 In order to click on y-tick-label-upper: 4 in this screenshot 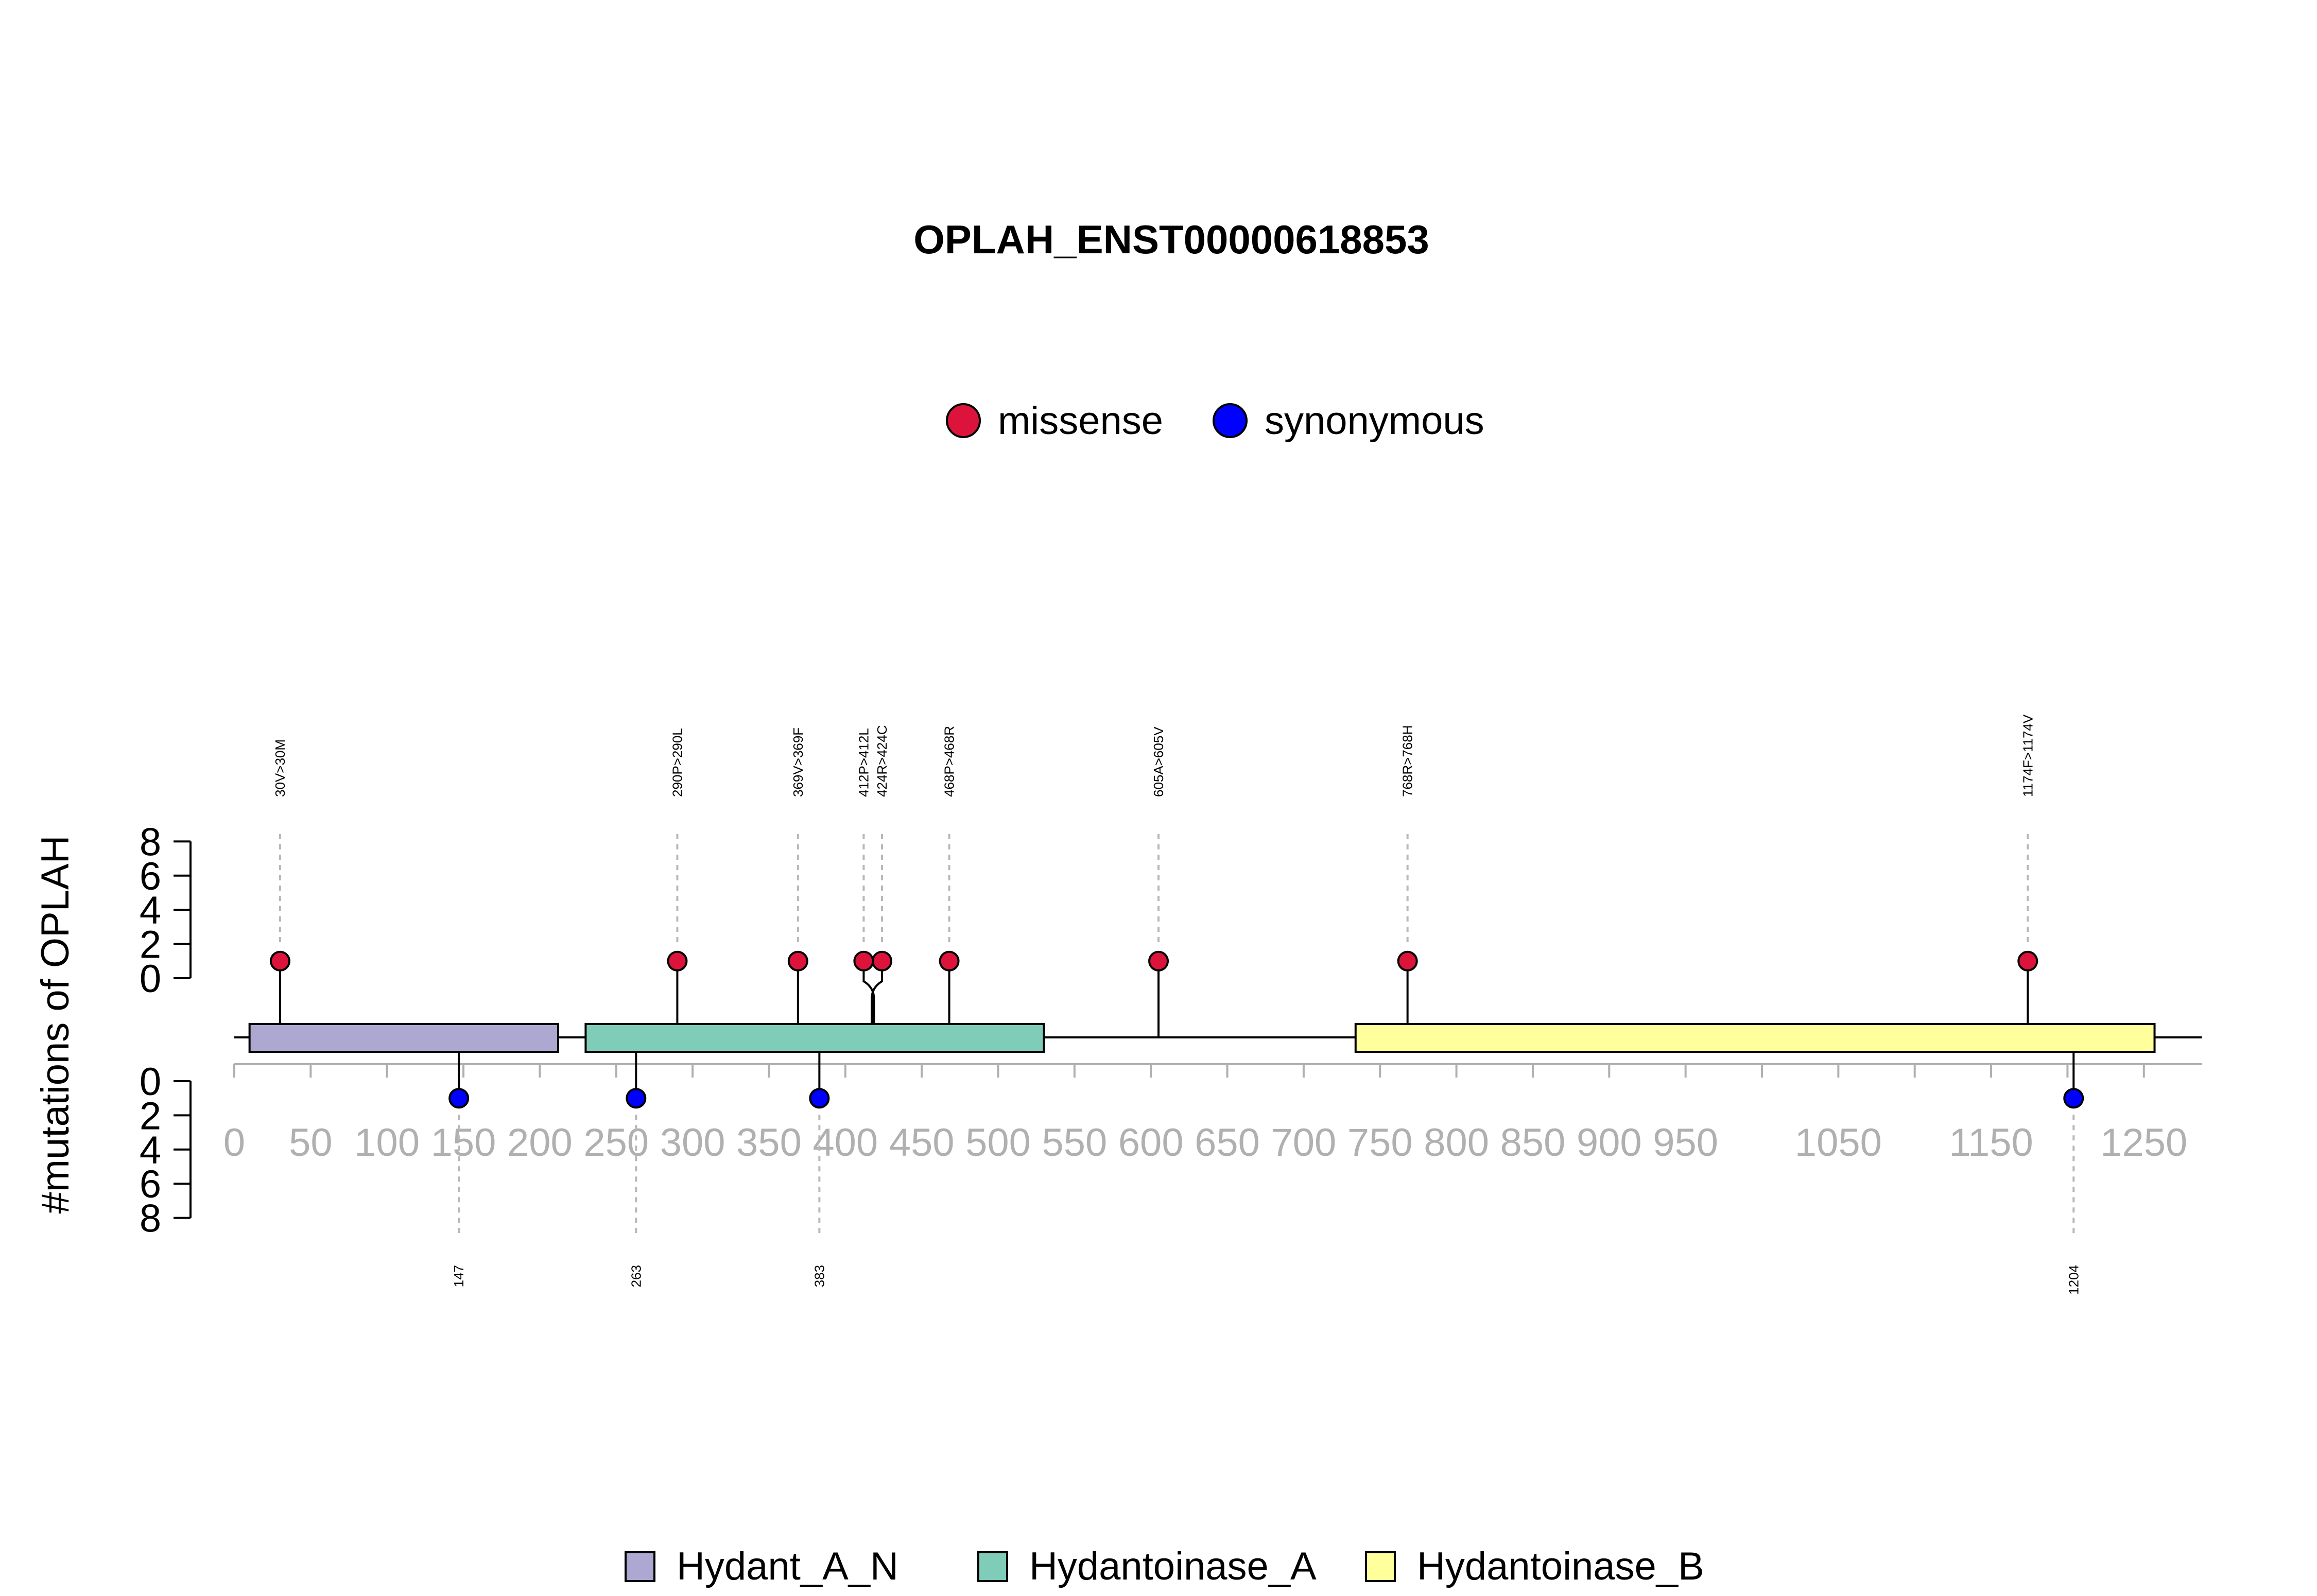, I will do `click(150, 911)`.